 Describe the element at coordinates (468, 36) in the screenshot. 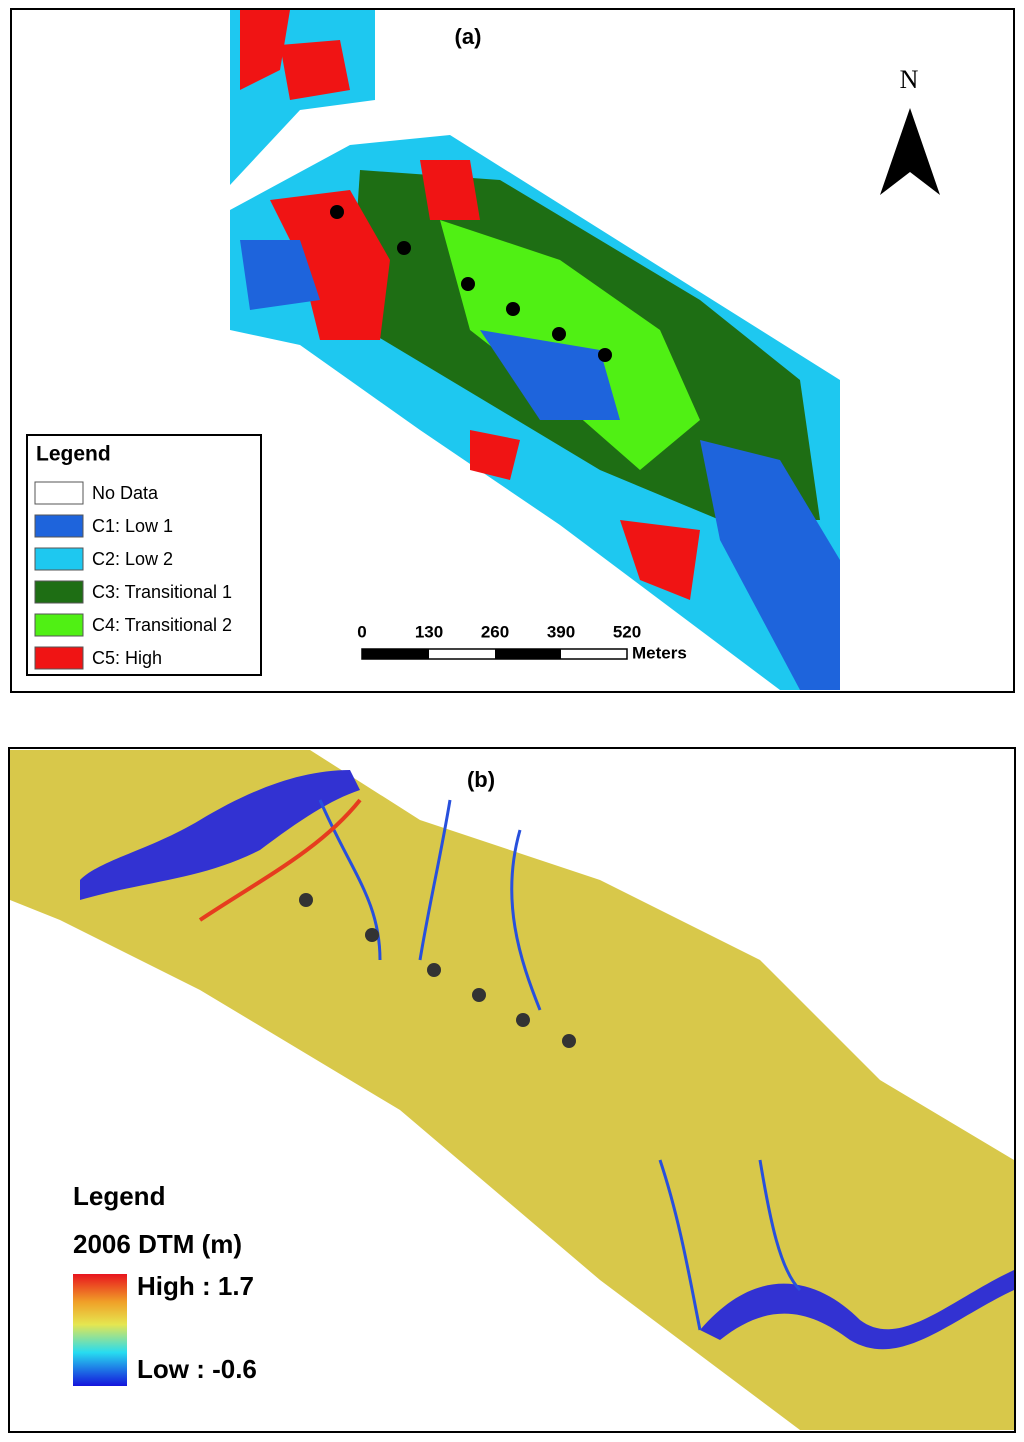

I see `panel-label: (a)` at that location.